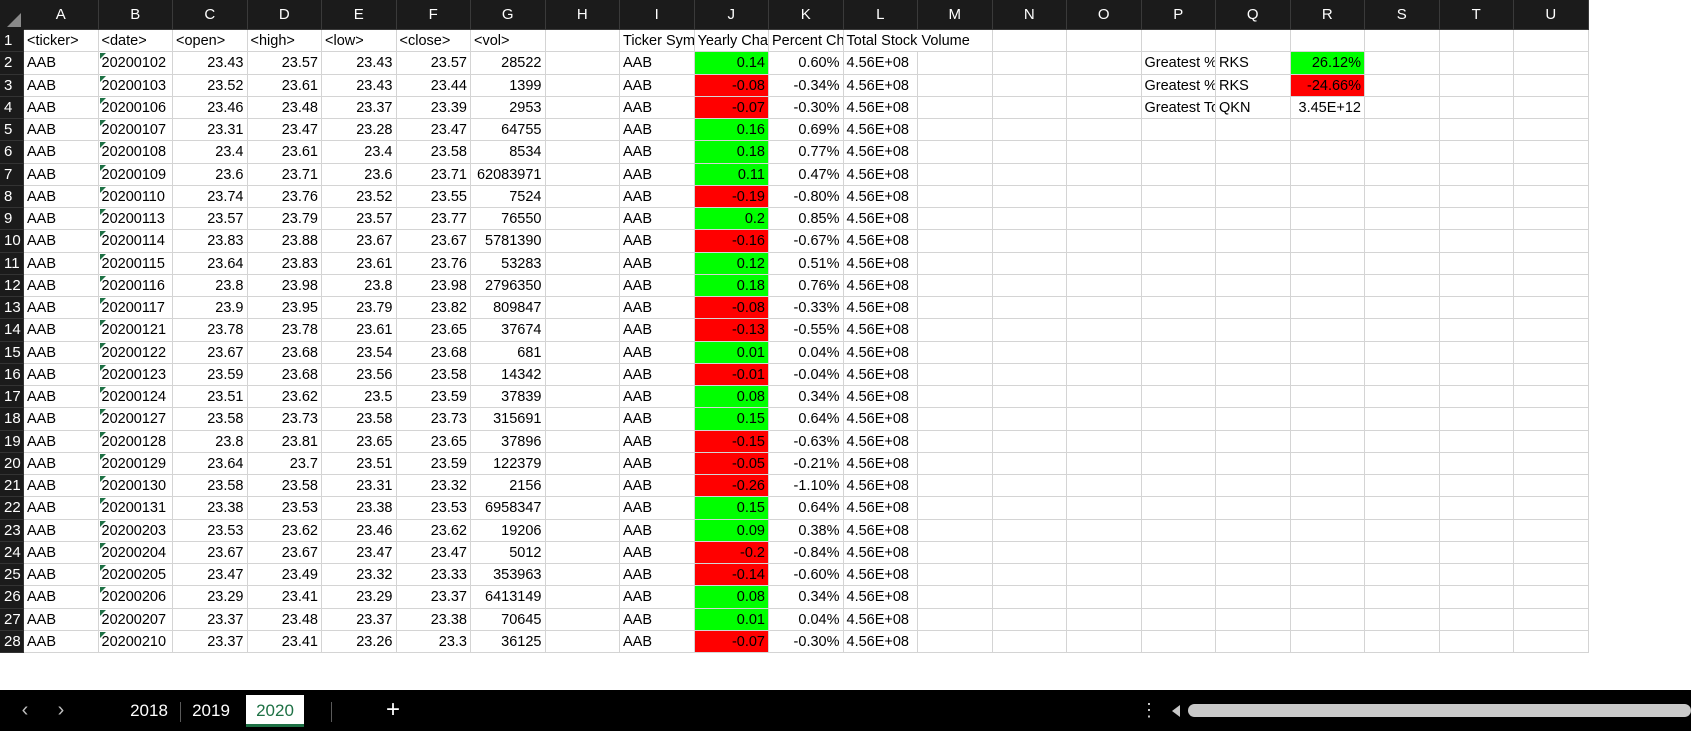 The height and width of the screenshot is (731, 1691). Describe the element at coordinates (731, 41) in the screenshot. I see `header-cell-j: Yearly Change` at that location.